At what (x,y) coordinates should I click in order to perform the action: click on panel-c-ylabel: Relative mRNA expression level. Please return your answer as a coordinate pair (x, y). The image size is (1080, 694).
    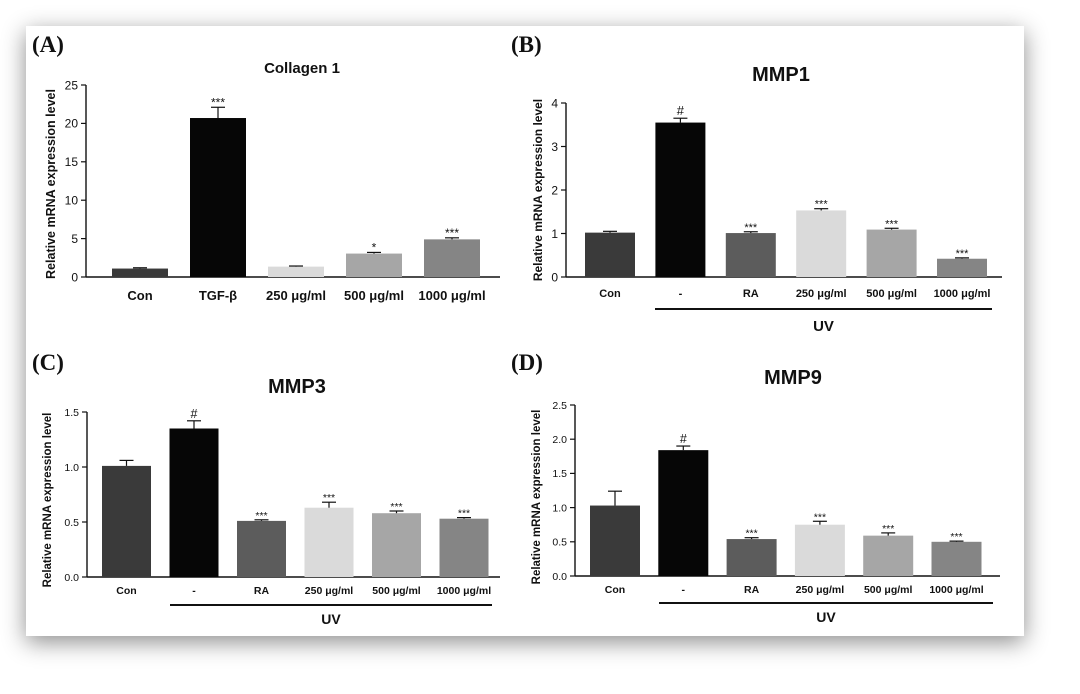
    Looking at the image, I should click on (48, 500).